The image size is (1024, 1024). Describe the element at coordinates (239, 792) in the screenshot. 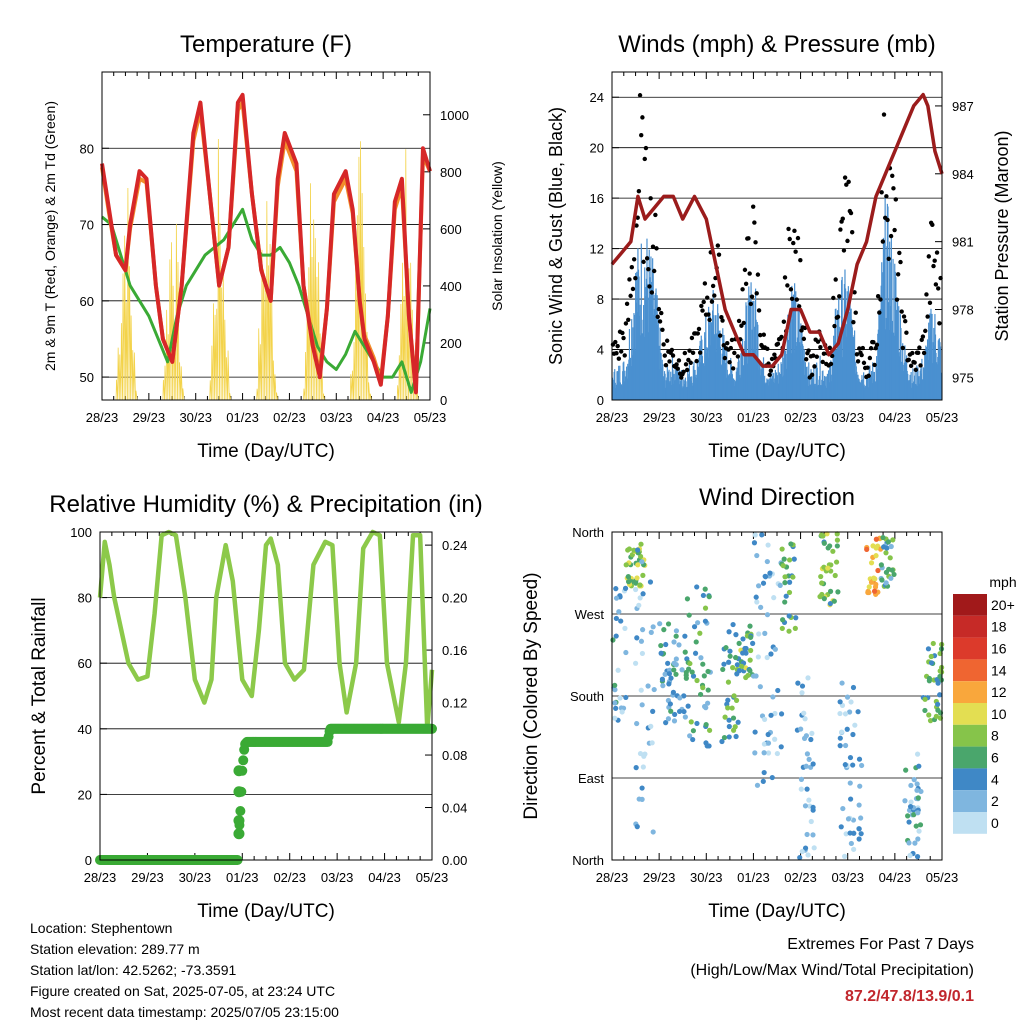

I see `rainfall-point` at that location.